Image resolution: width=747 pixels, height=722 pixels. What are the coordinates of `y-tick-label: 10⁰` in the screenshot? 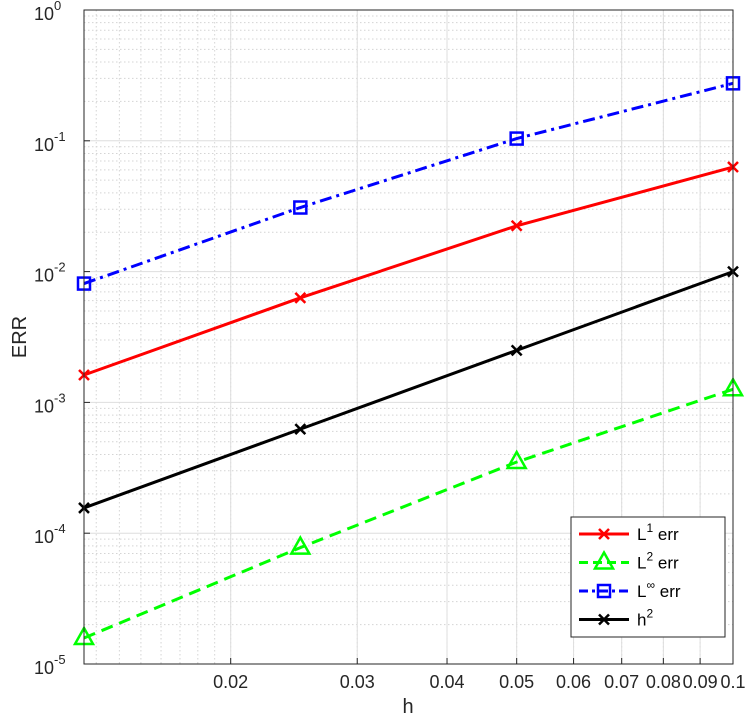 It's located at (47, 12).